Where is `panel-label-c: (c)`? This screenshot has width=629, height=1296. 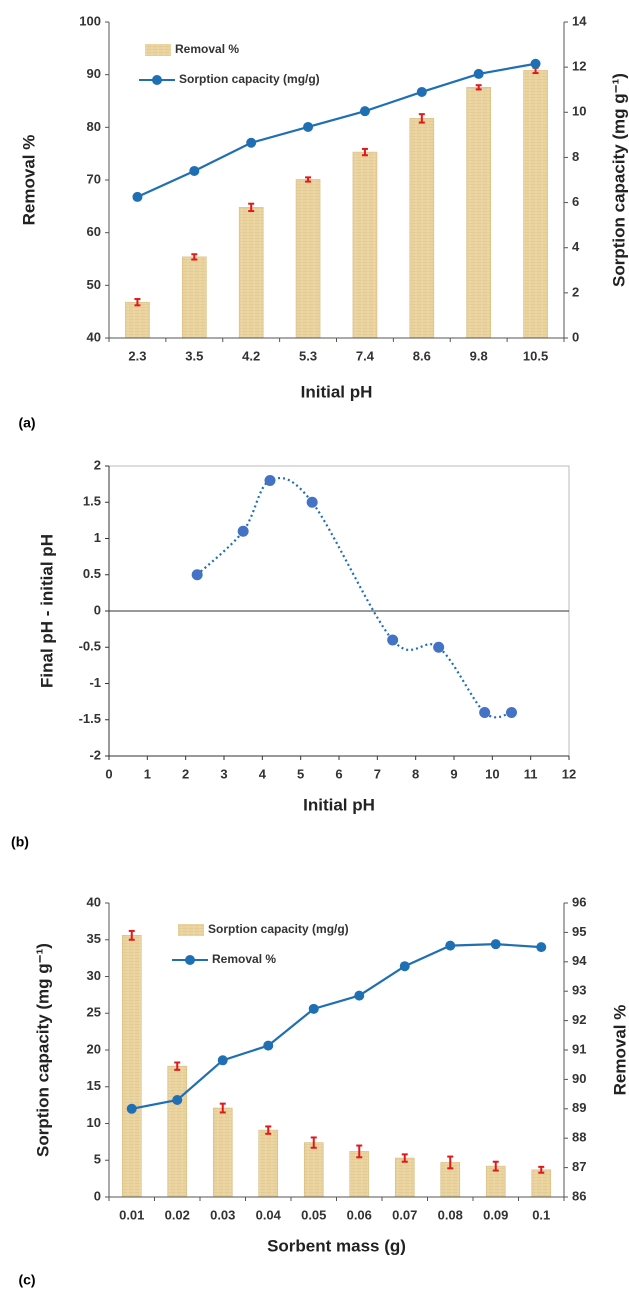 panel-label-c: (c) is located at coordinates (26, 1280).